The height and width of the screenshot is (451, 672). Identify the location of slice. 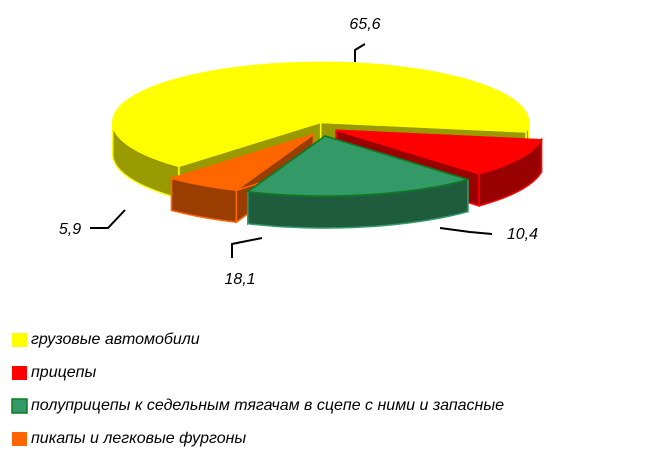
(358, 181).